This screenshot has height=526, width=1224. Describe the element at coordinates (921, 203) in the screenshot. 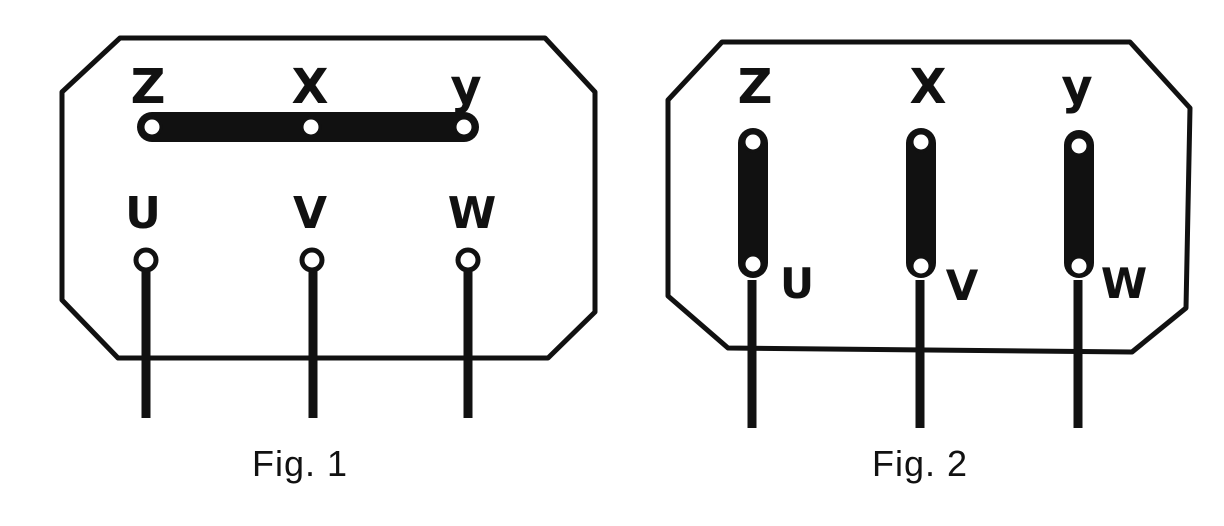

I see `bridge-link-xv` at that location.